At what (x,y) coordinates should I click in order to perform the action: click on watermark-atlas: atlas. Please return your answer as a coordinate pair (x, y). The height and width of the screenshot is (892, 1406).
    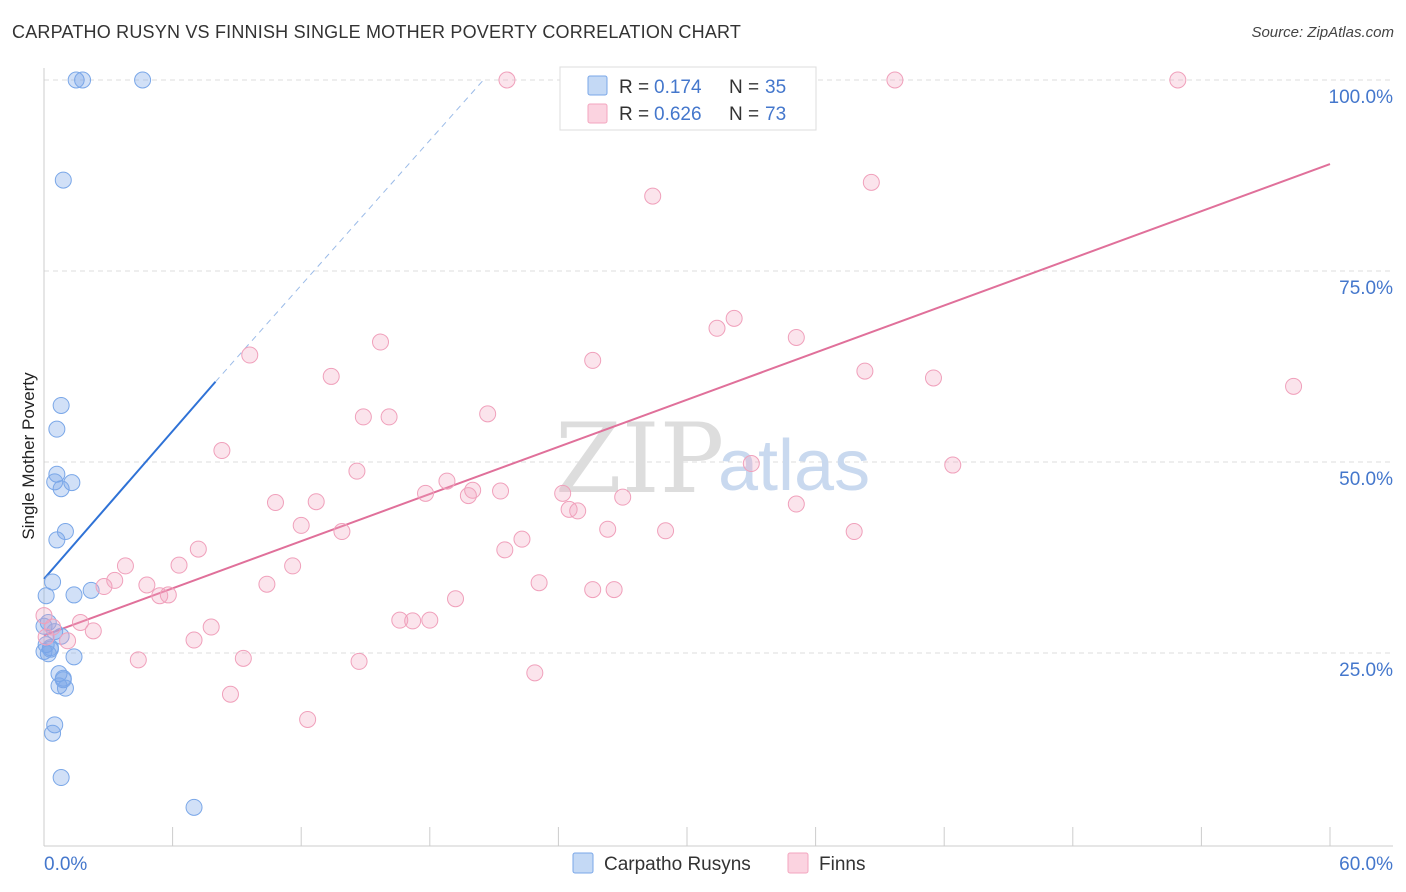
    Looking at the image, I should click on (794, 466).